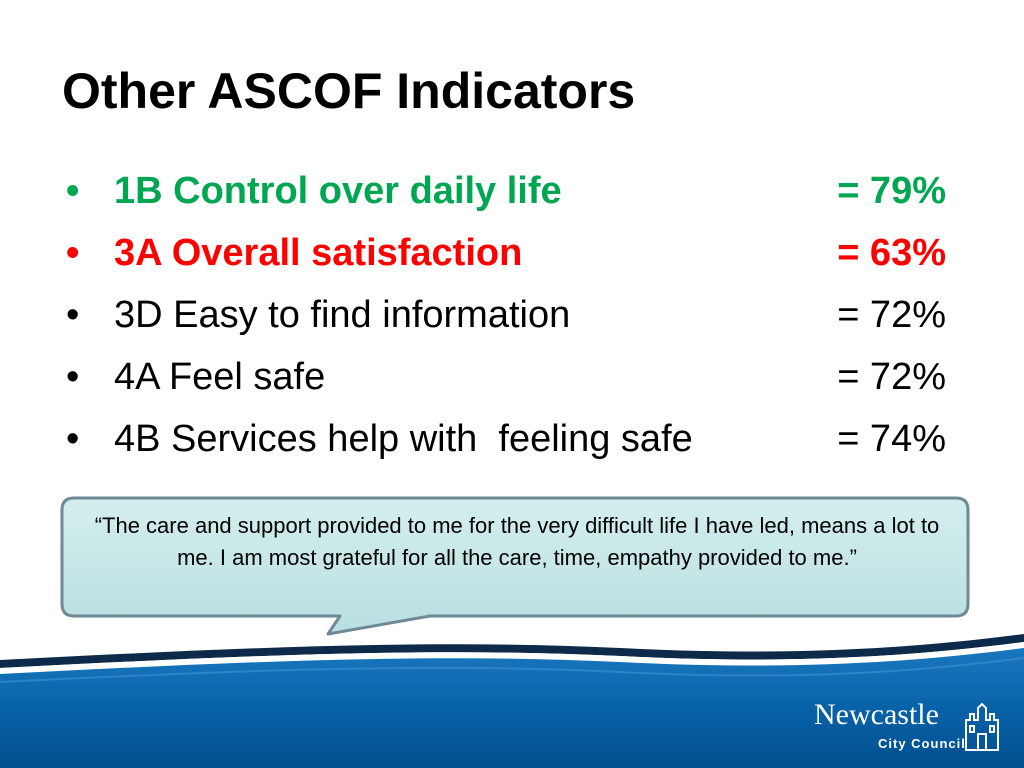 The height and width of the screenshot is (768, 1024). I want to click on indicator-row-3d: • 3D Easy to find information = 72%, so click(511, 315).